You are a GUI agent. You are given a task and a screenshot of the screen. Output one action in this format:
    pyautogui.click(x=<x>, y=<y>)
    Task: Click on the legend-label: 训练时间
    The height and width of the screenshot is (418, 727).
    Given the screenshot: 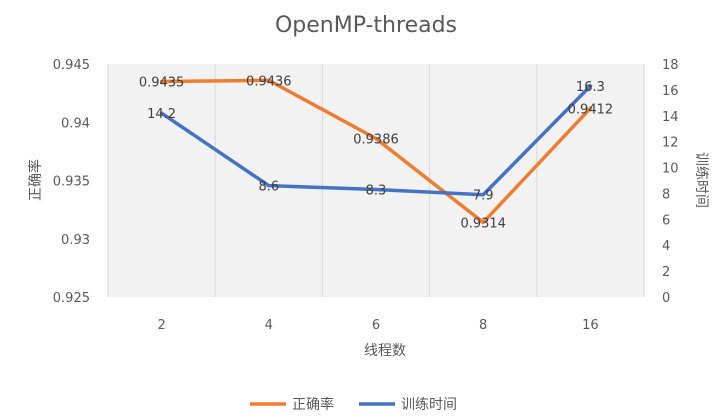 What is the action you would take?
    pyautogui.click(x=429, y=405)
    